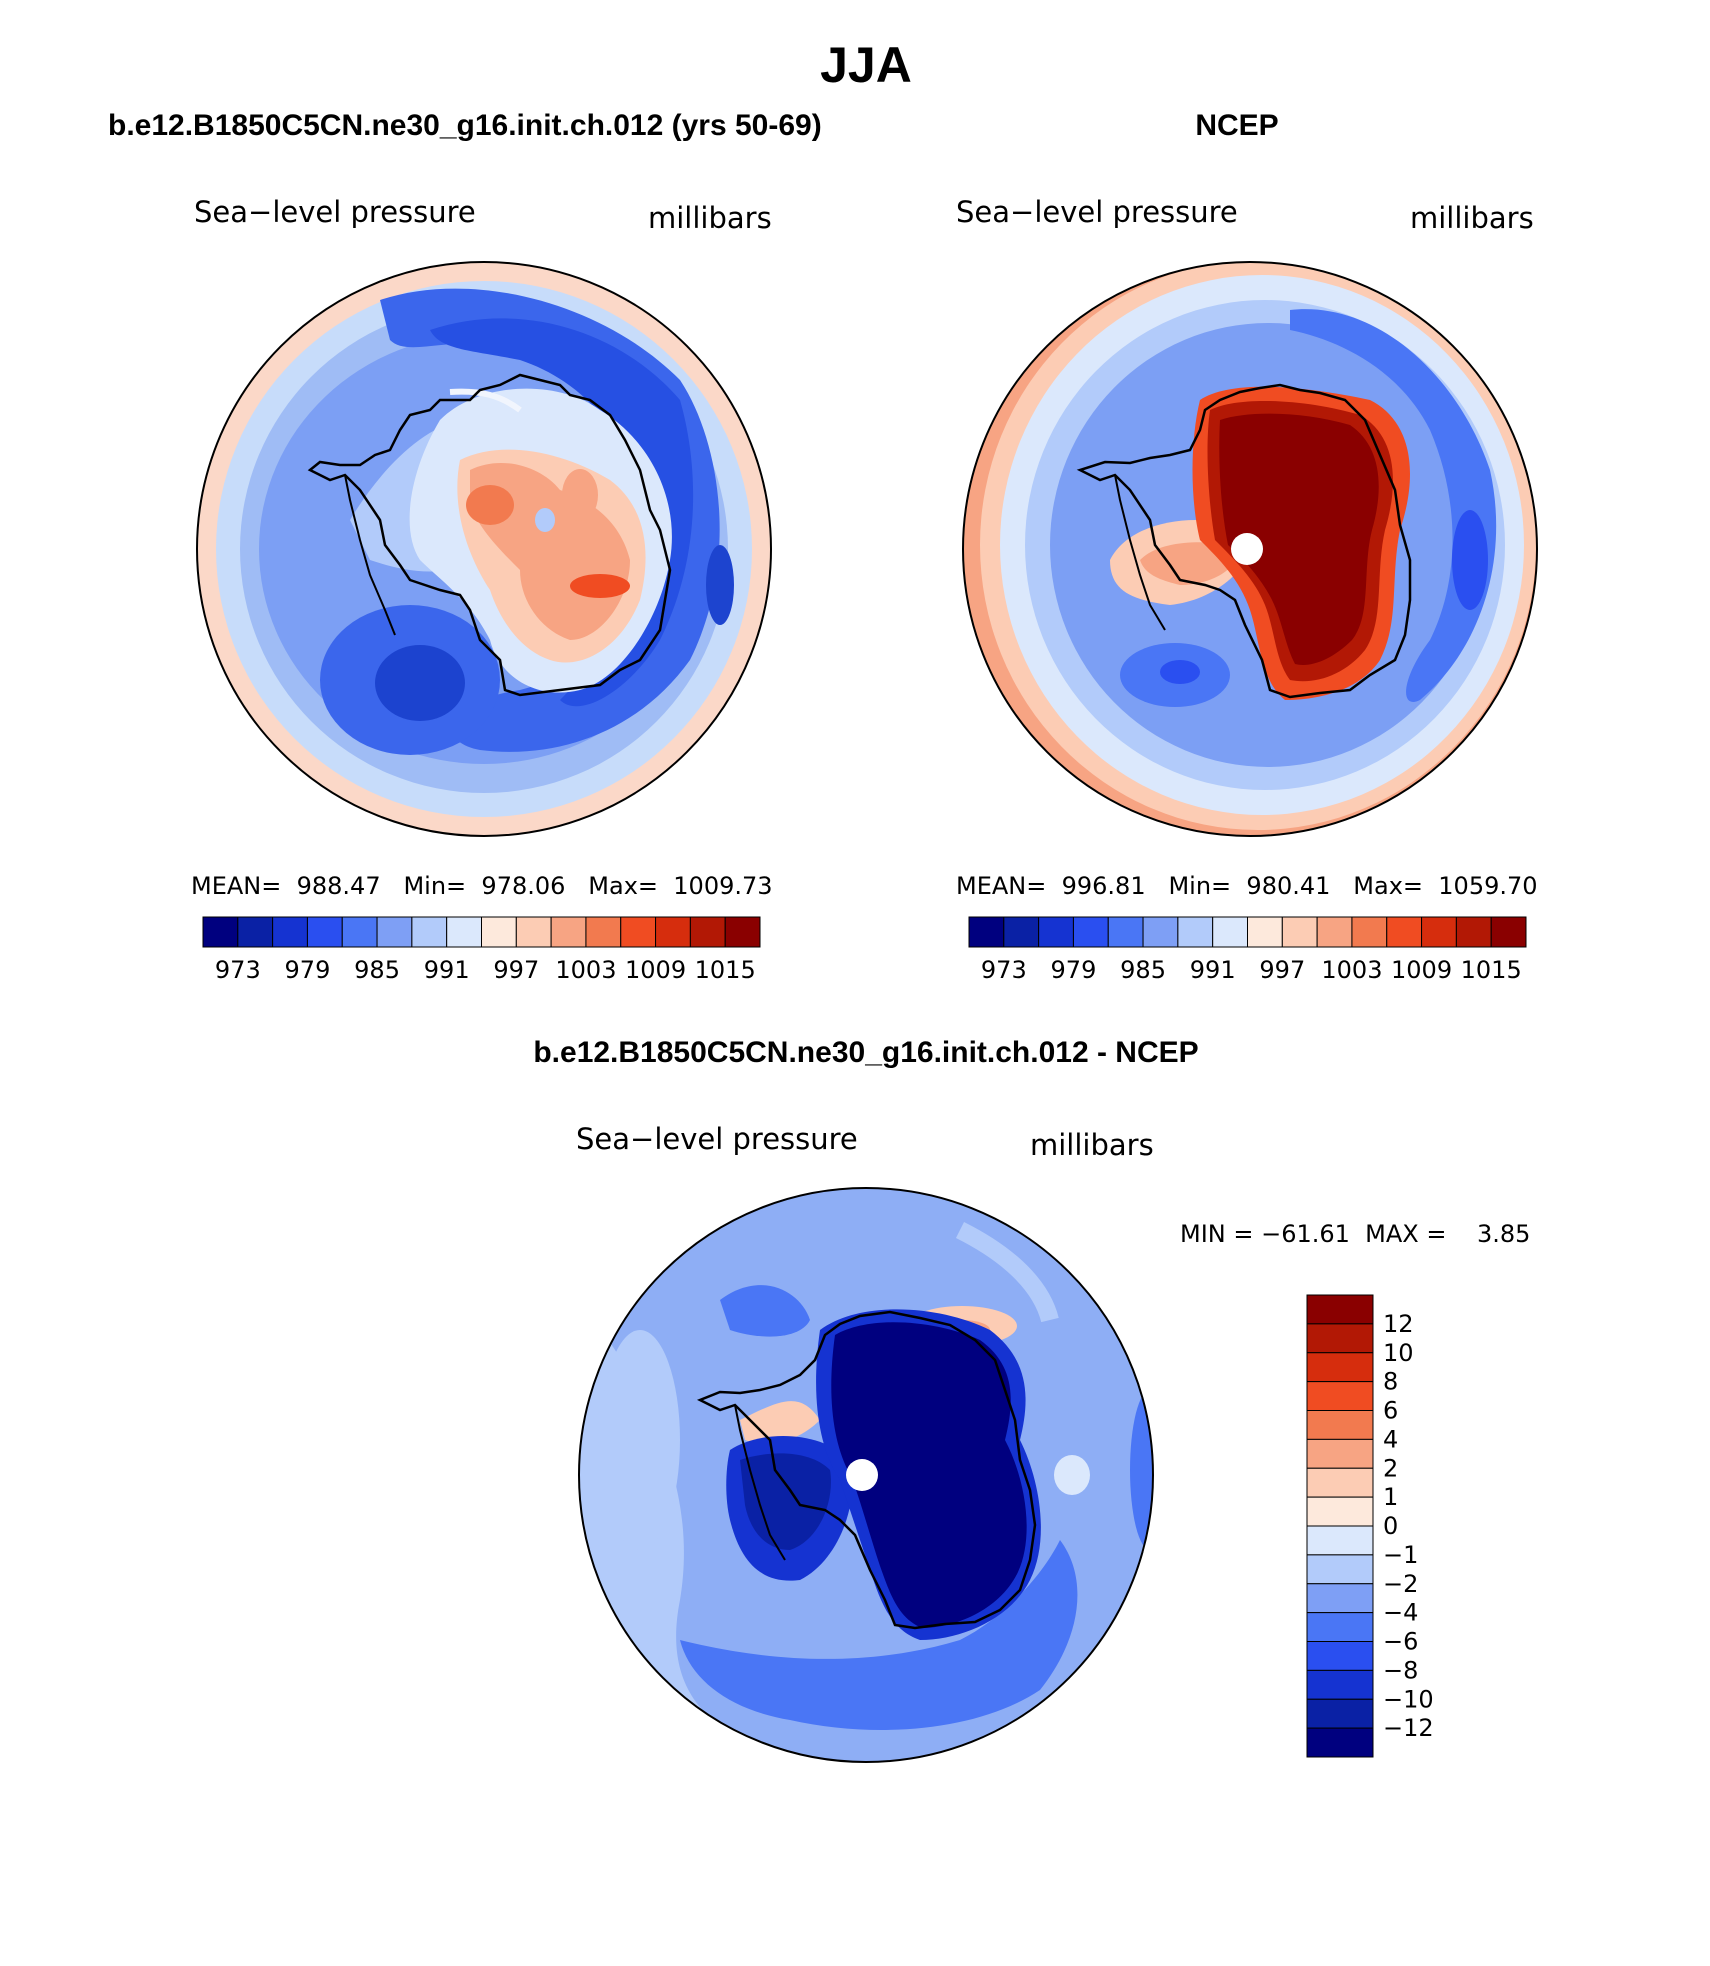  What do you see at coordinates (1247, 950) in the screenshot?
I see `panel-ncep-colorbar: 973 979 985 991 997 1003 1009 1015` at bounding box center [1247, 950].